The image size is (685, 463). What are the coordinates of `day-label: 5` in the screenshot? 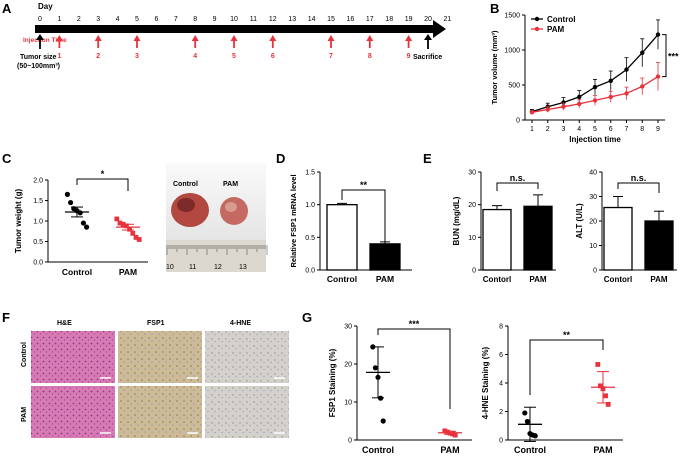 It's located at (137, 19).